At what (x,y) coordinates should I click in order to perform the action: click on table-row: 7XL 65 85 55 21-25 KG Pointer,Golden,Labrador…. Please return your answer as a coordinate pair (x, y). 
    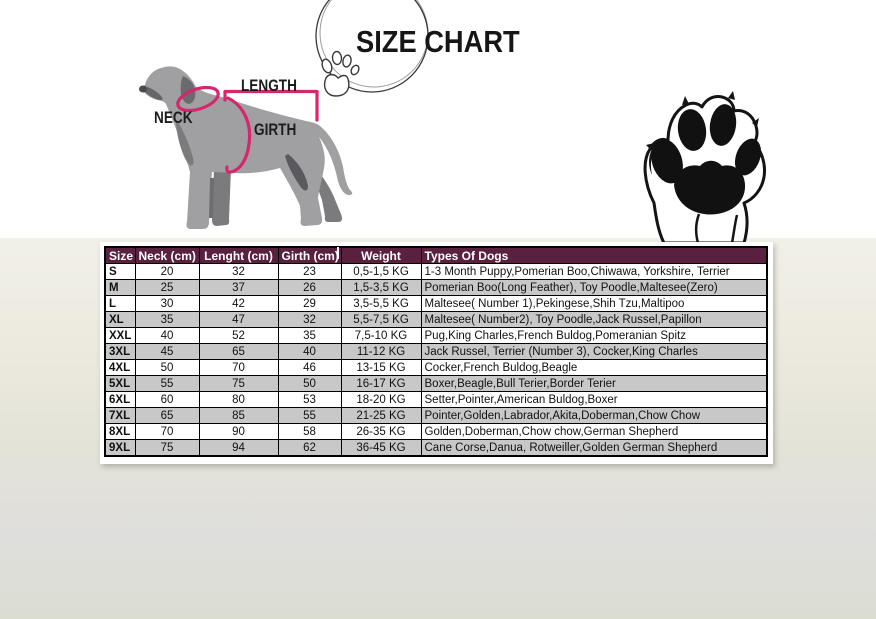
    Looking at the image, I should click on (436, 415).